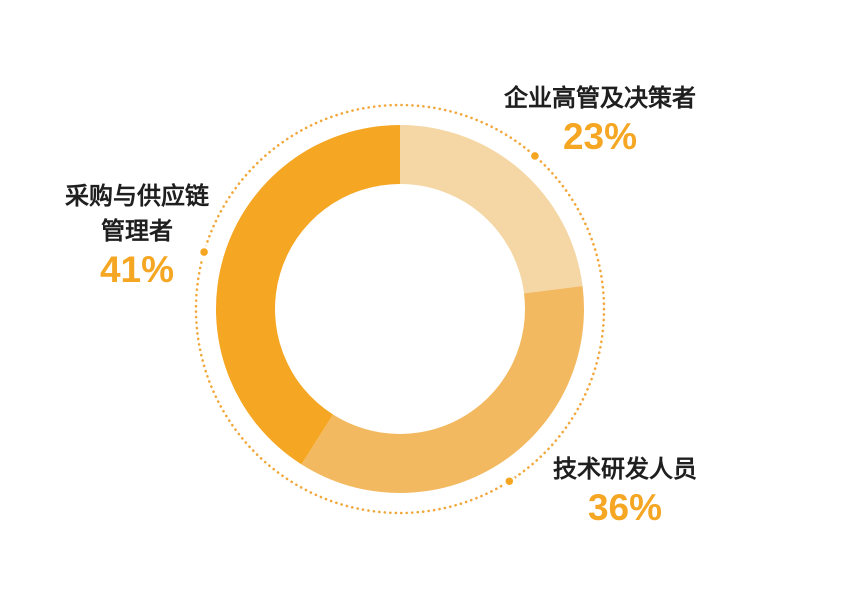  Describe the element at coordinates (491, 209) in the screenshot. I see `donut-segment-executives` at that location.